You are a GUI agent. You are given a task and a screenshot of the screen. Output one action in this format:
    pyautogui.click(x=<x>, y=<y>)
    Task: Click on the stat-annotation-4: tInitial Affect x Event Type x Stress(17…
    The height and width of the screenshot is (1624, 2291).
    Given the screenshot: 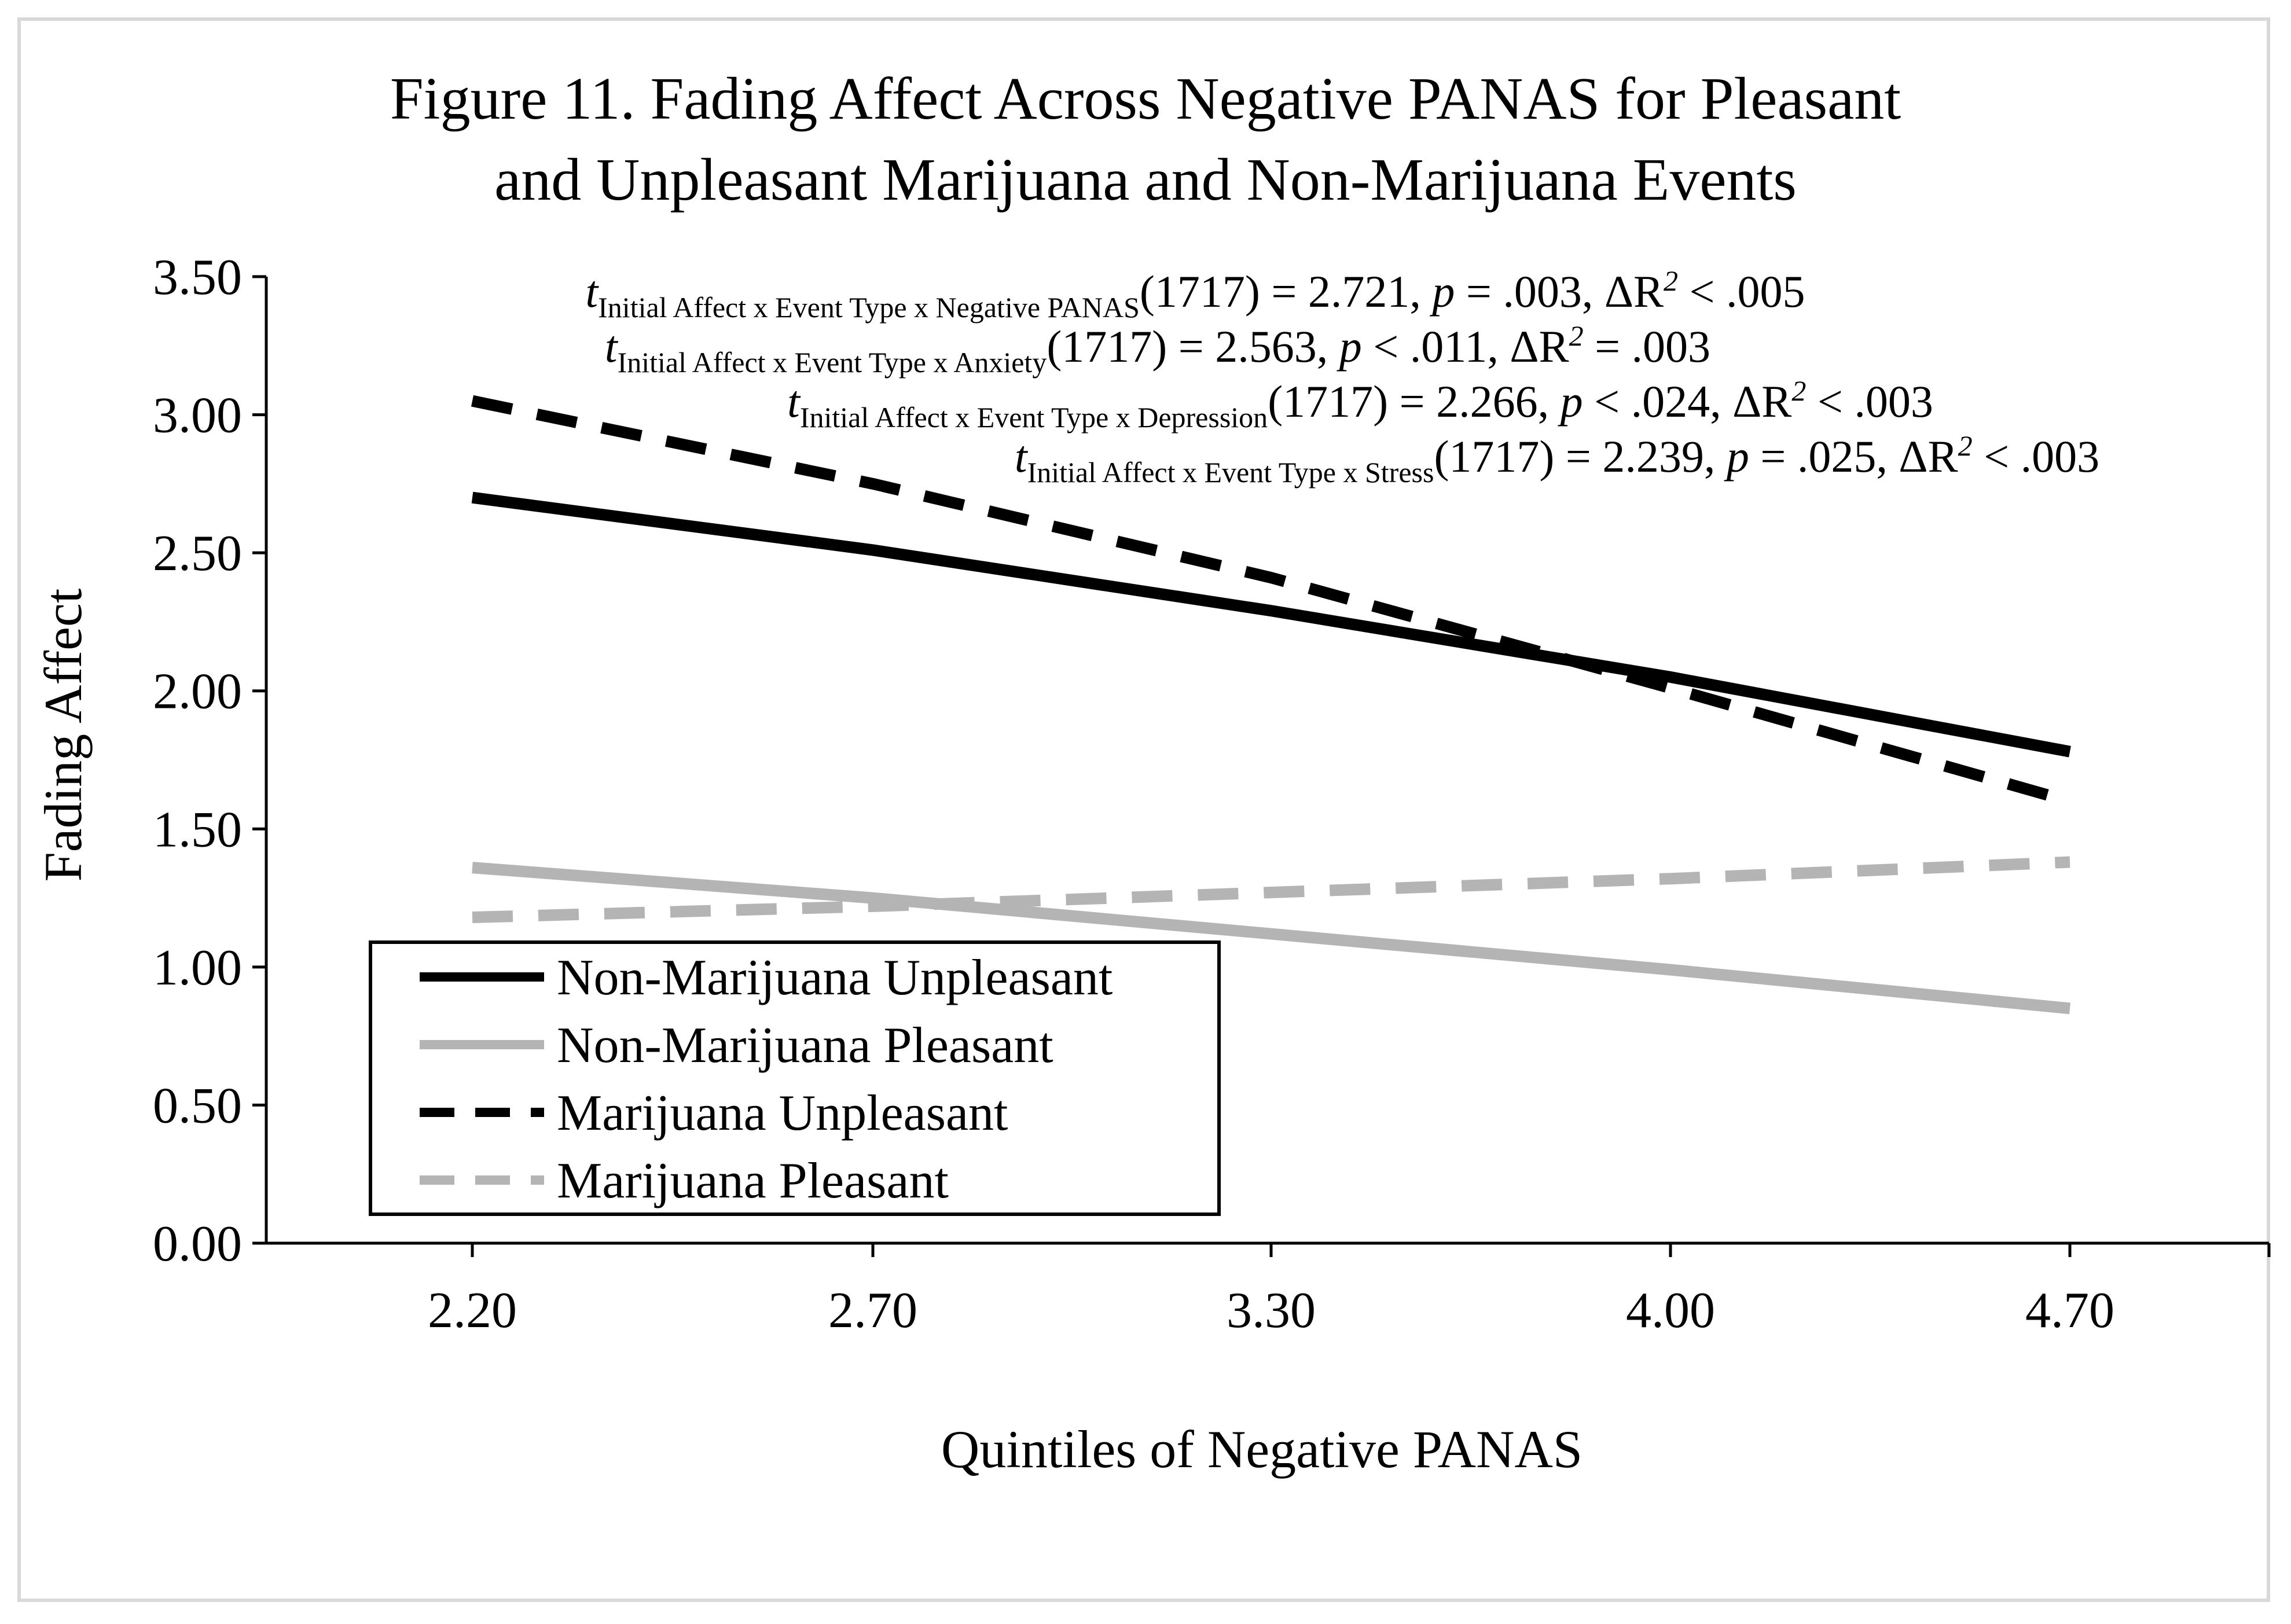 What is the action you would take?
    pyautogui.click(x=1557, y=459)
    